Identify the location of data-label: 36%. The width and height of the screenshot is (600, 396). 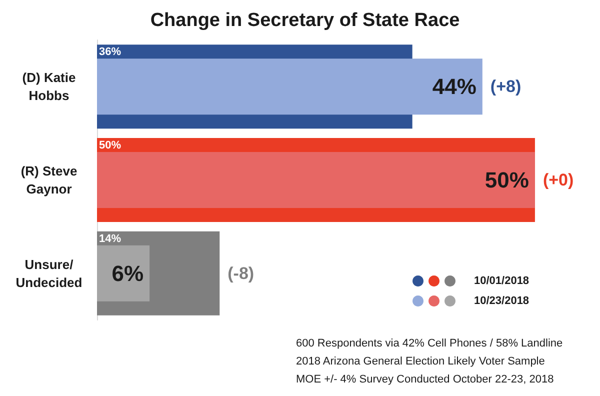
(110, 52).